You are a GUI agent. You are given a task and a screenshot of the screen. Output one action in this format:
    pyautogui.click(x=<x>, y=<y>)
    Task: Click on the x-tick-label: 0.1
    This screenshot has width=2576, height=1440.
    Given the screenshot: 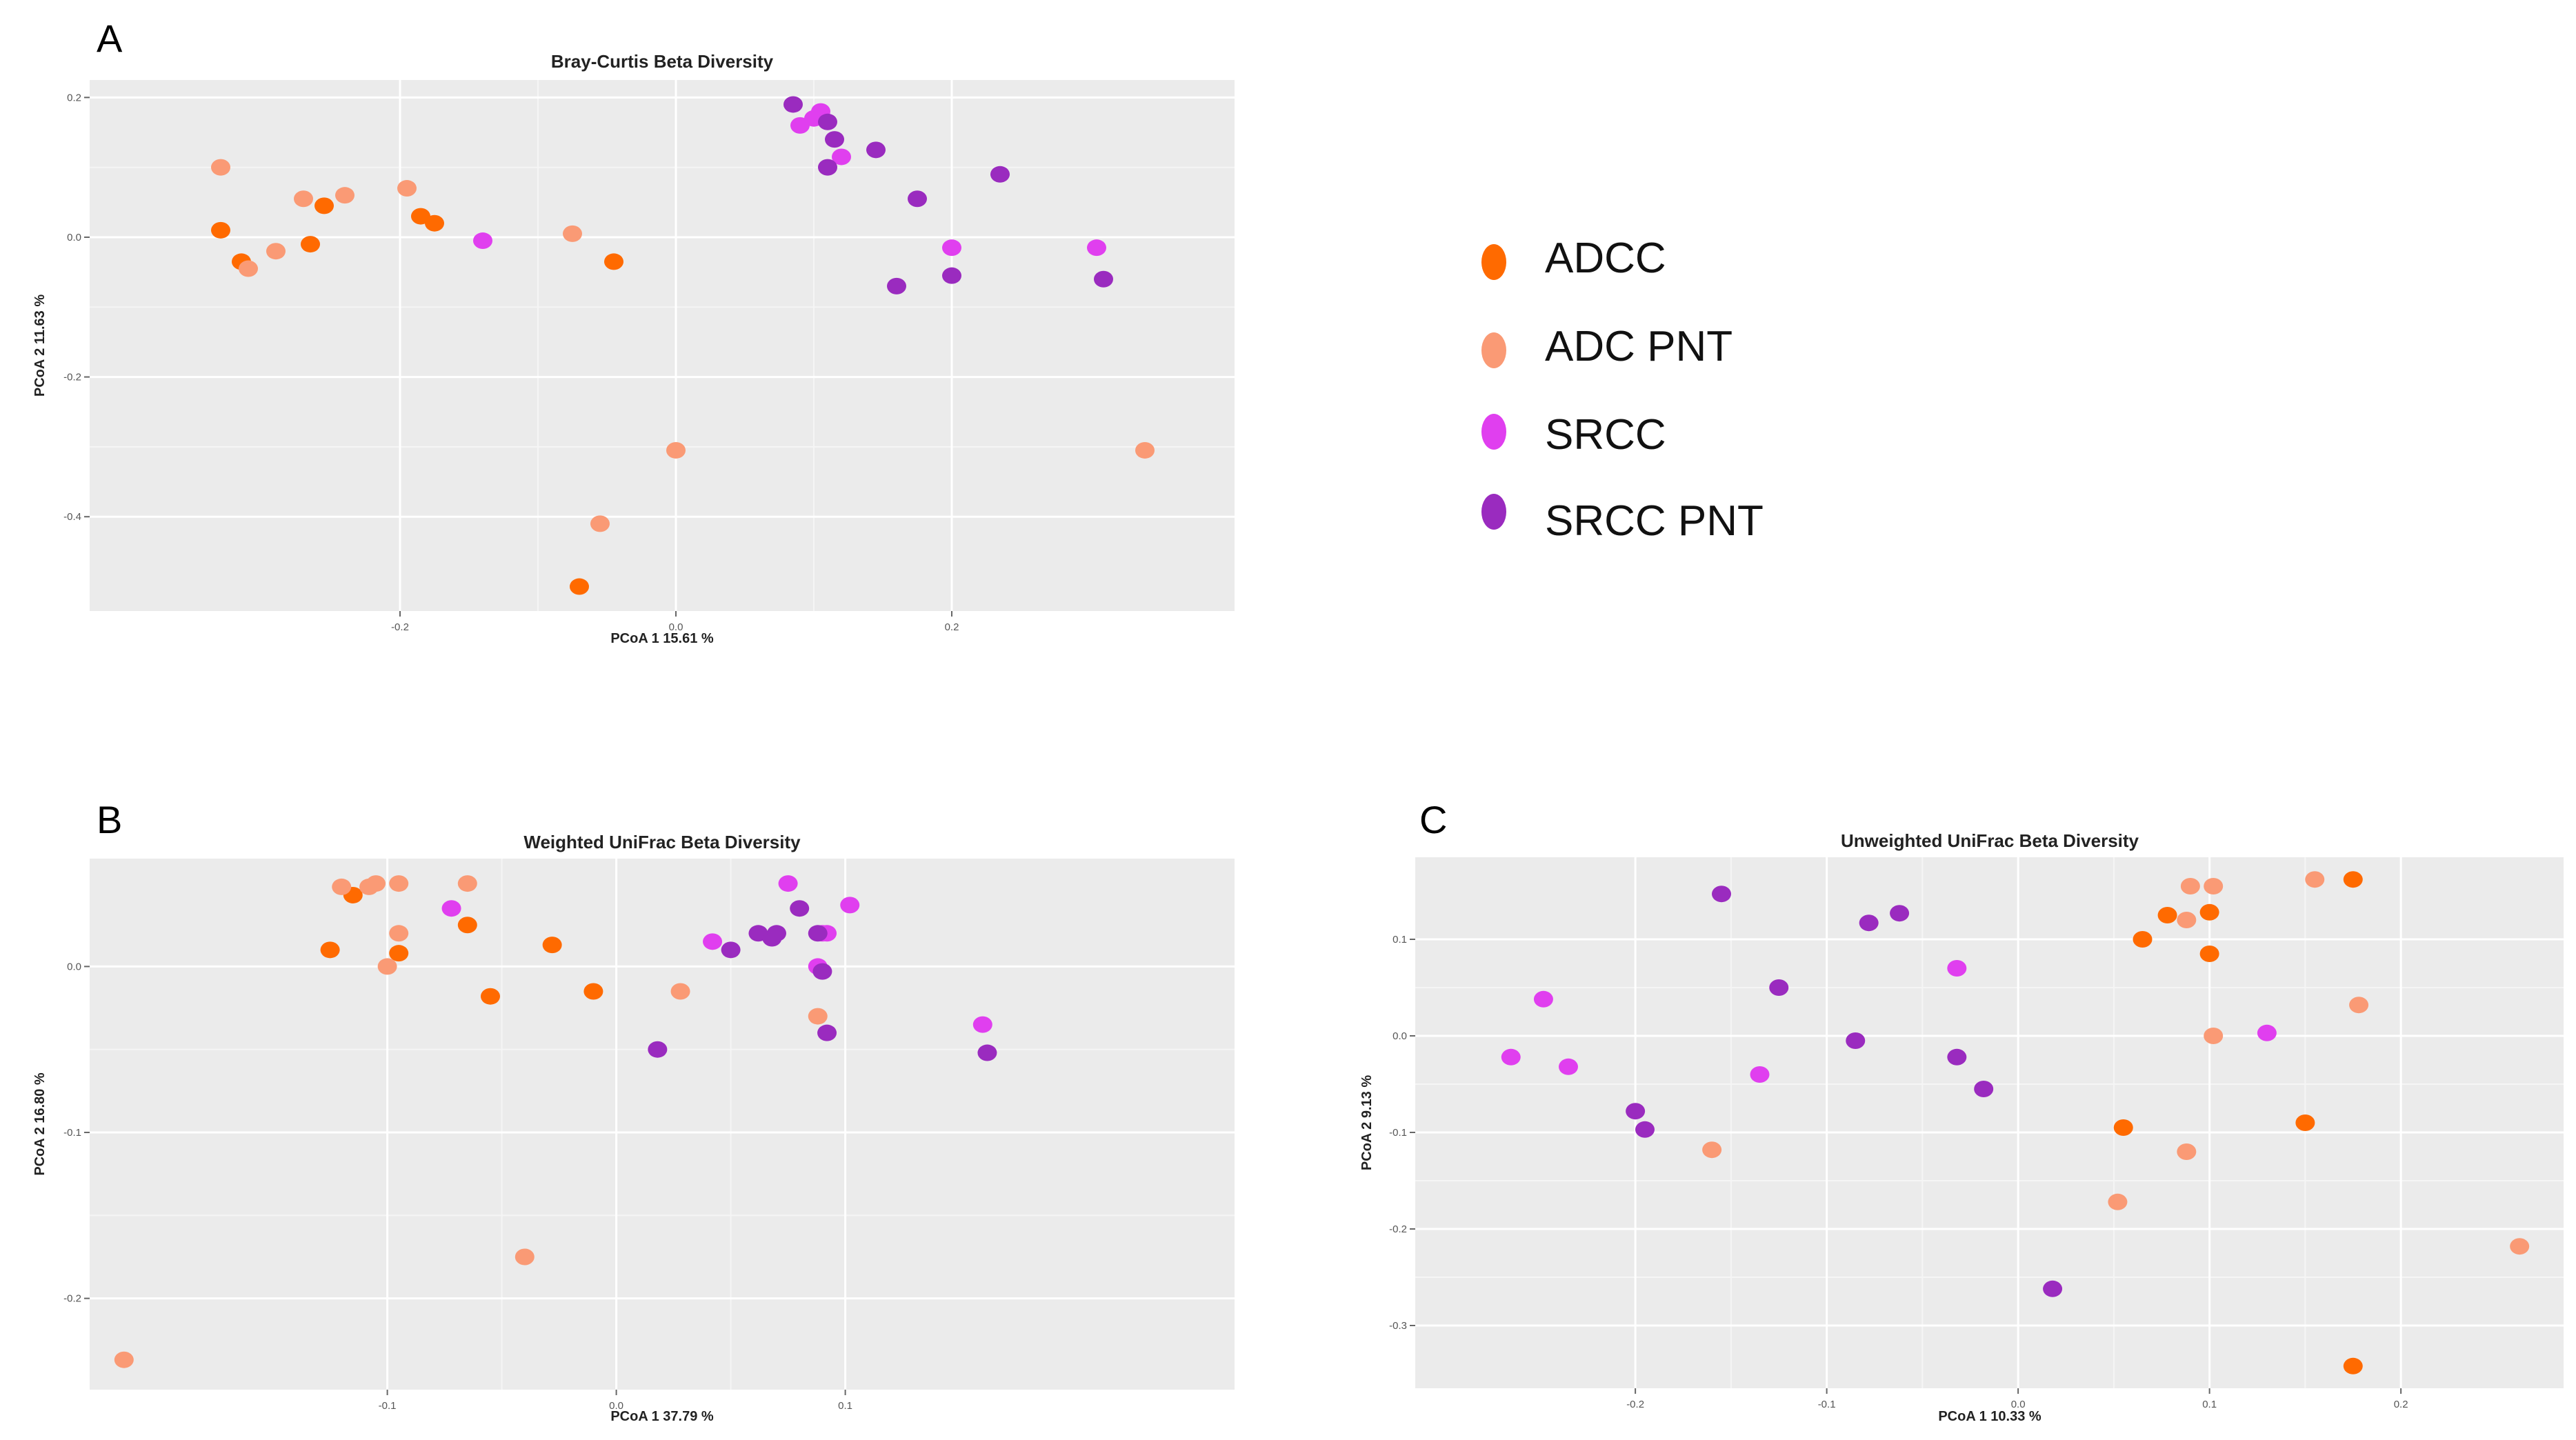 What is the action you would take?
    pyautogui.click(x=2209, y=1404)
    